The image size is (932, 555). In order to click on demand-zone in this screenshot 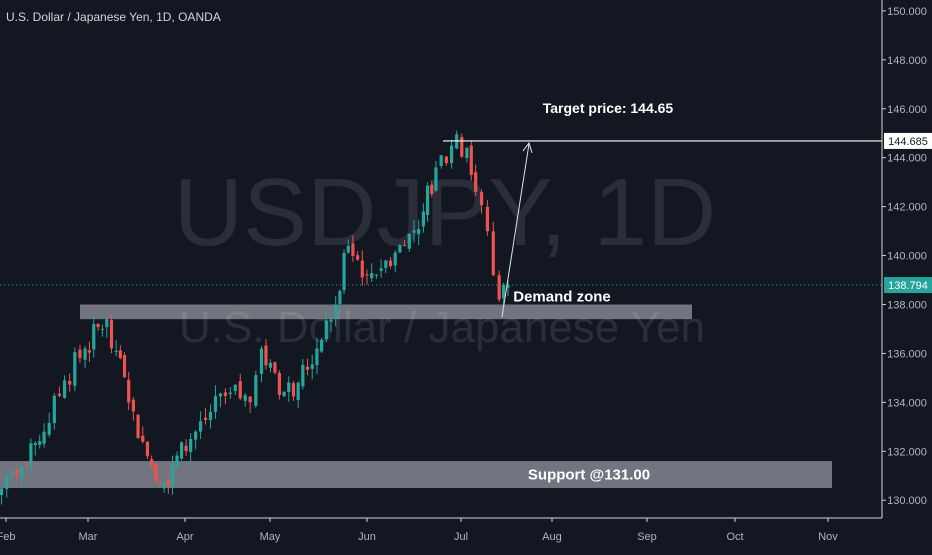, I will do `click(386, 312)`.